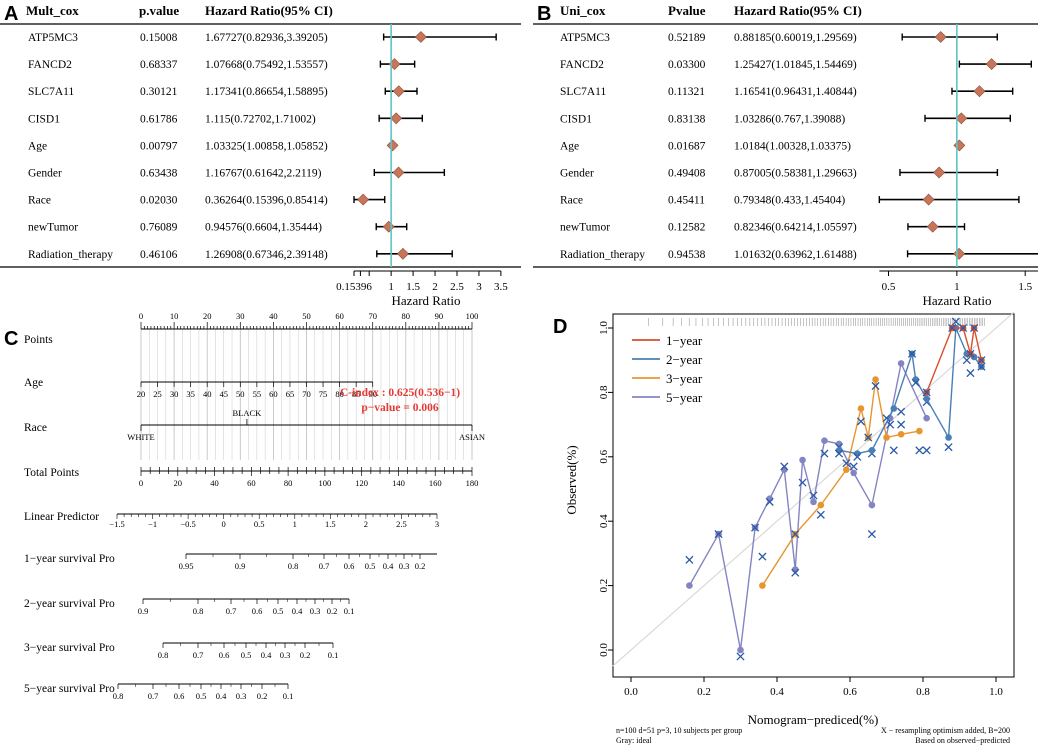  I want to click on age-tick-label: 85, so click(356, 394).